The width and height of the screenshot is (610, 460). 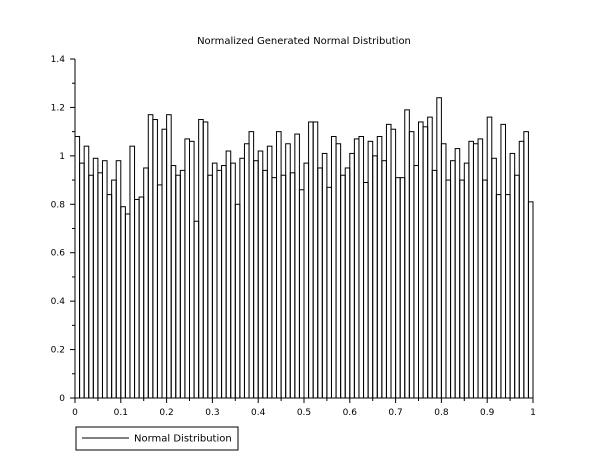 I want to click on legend-label: Normal Distribution, so click(x=183, y=439).